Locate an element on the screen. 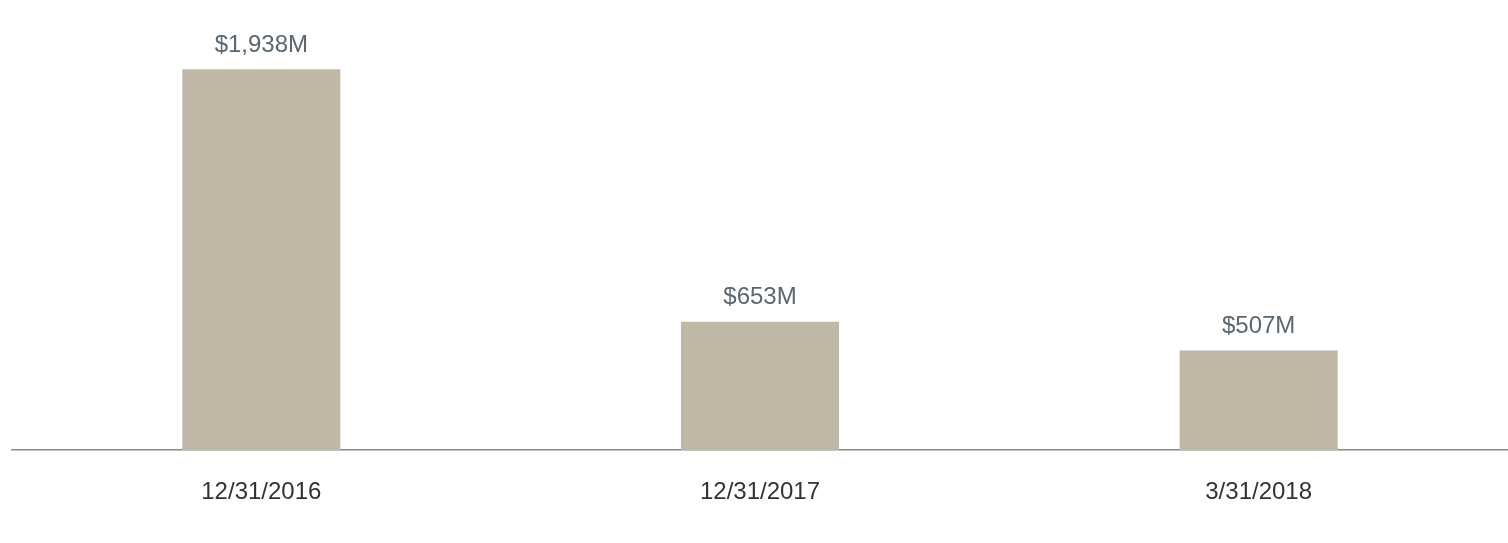 This screenshot has height=543, width=1508. x-tick-label: 12/31/2016 is located at coordinates (261, 491).